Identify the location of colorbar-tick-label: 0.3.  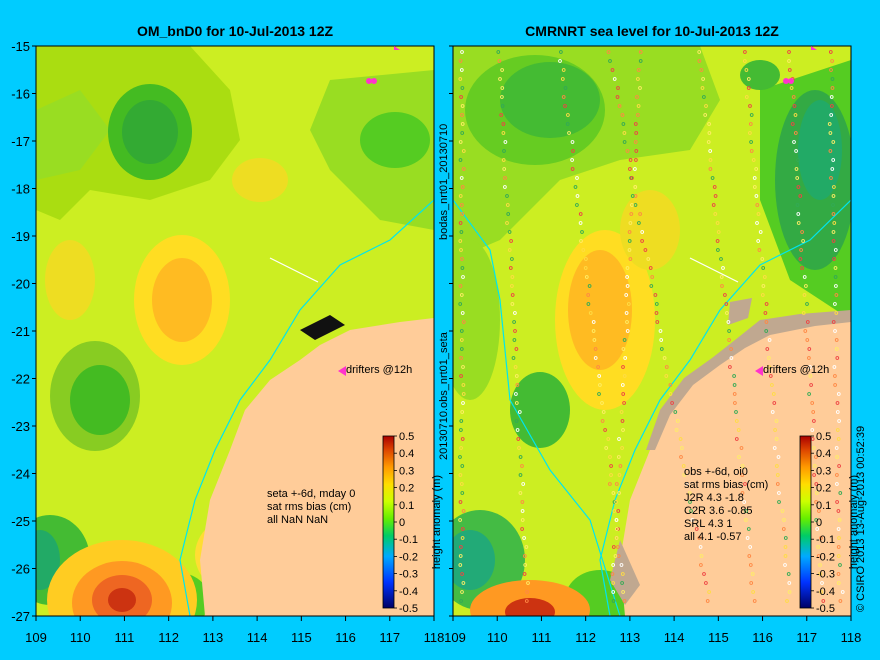
(406, 471).